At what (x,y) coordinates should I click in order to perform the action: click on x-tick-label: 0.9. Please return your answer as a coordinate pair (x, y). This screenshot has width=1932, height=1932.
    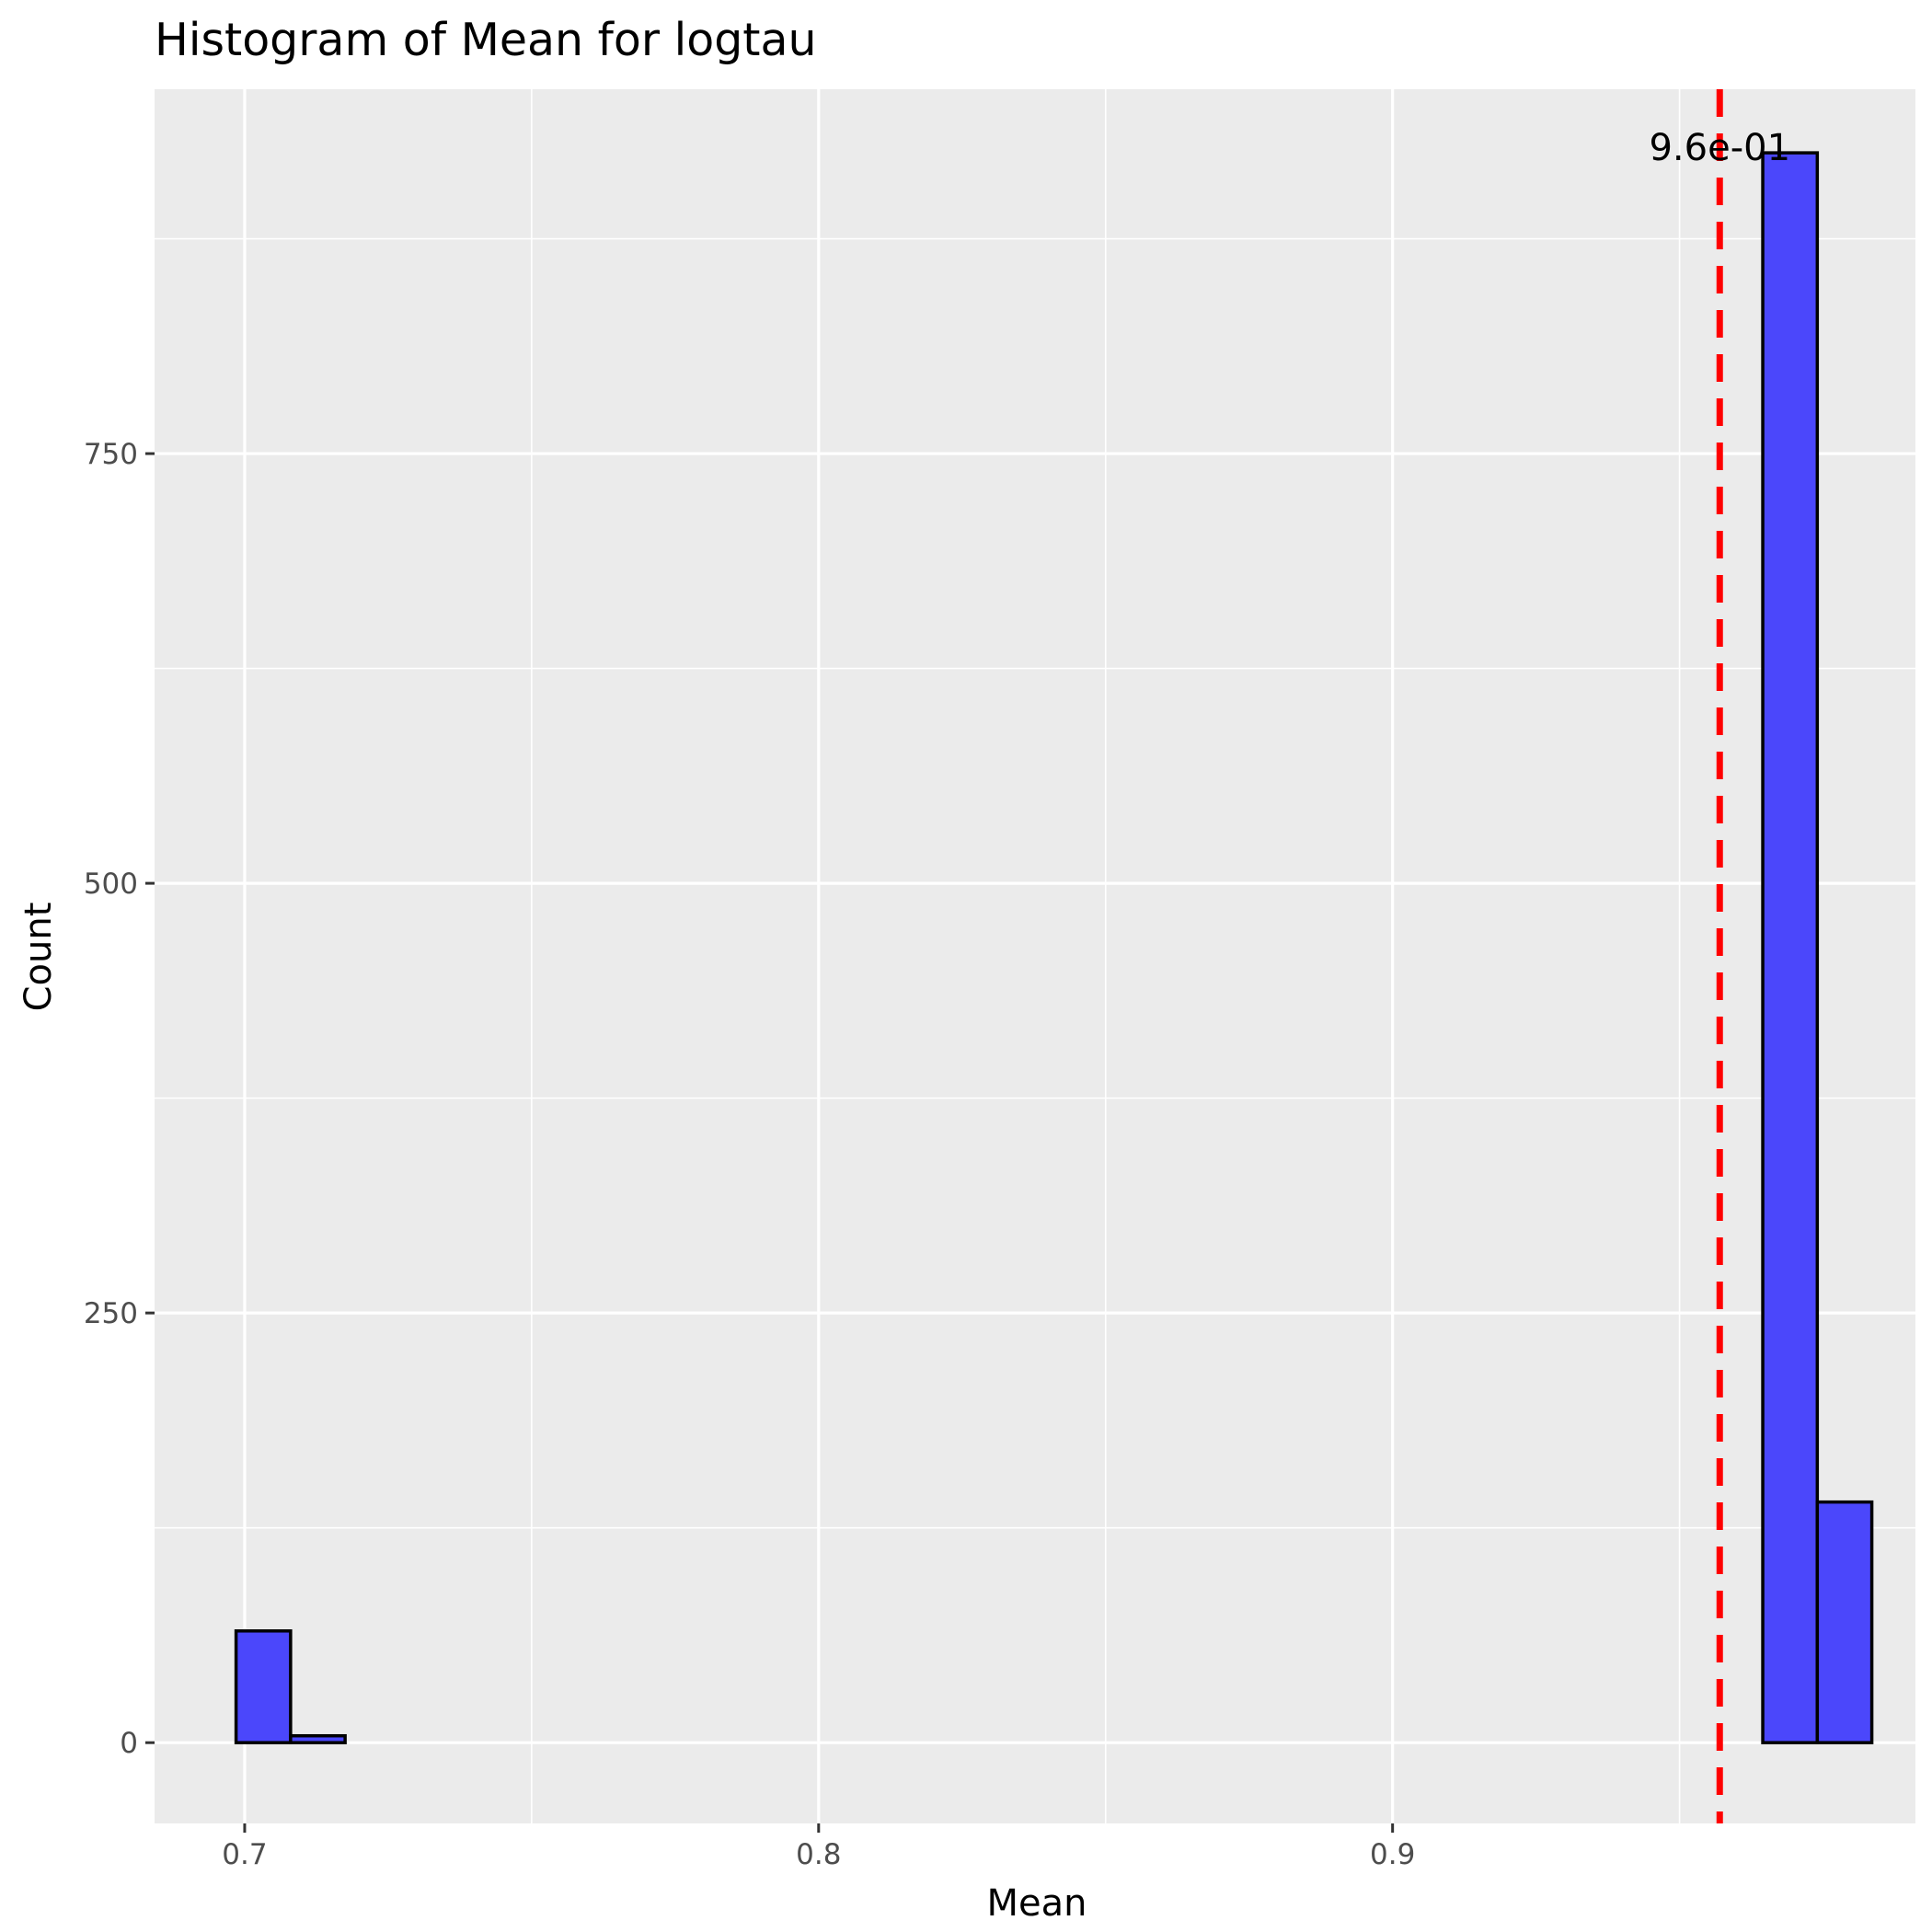
    Looking at the image, I should click on (1392, 1854).